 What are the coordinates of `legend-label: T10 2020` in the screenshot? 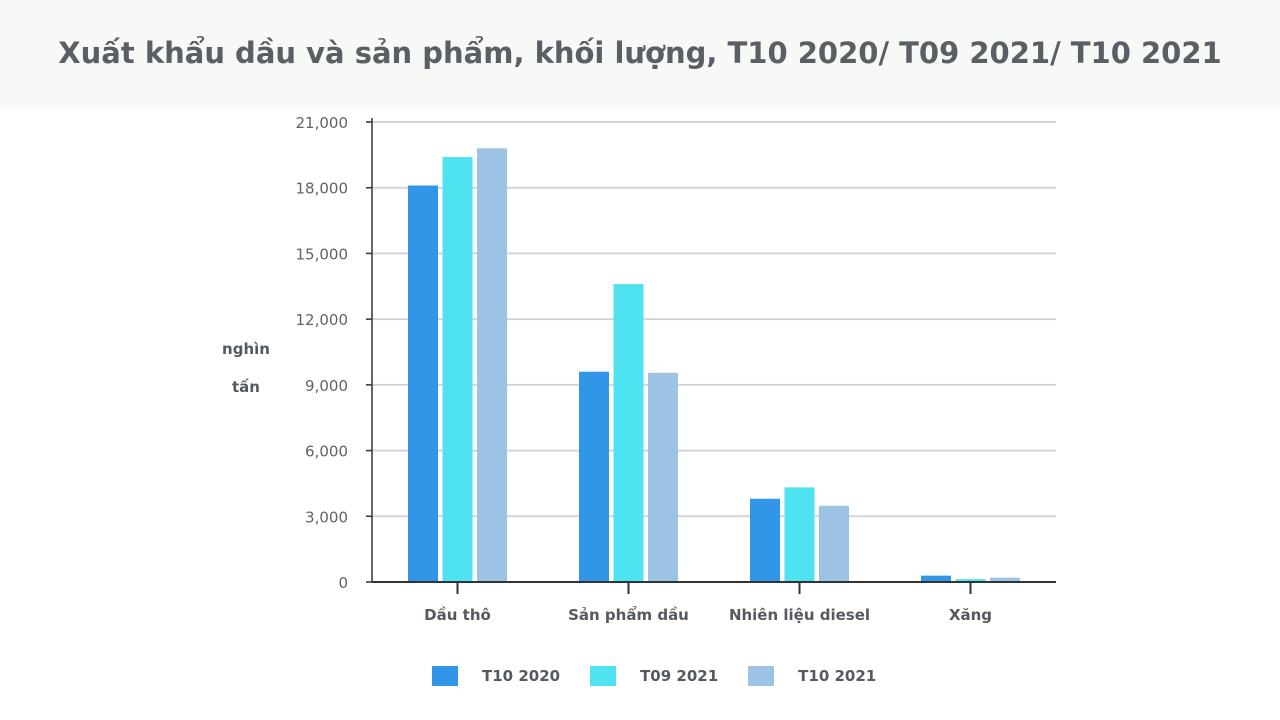 It's located at (521, 676).